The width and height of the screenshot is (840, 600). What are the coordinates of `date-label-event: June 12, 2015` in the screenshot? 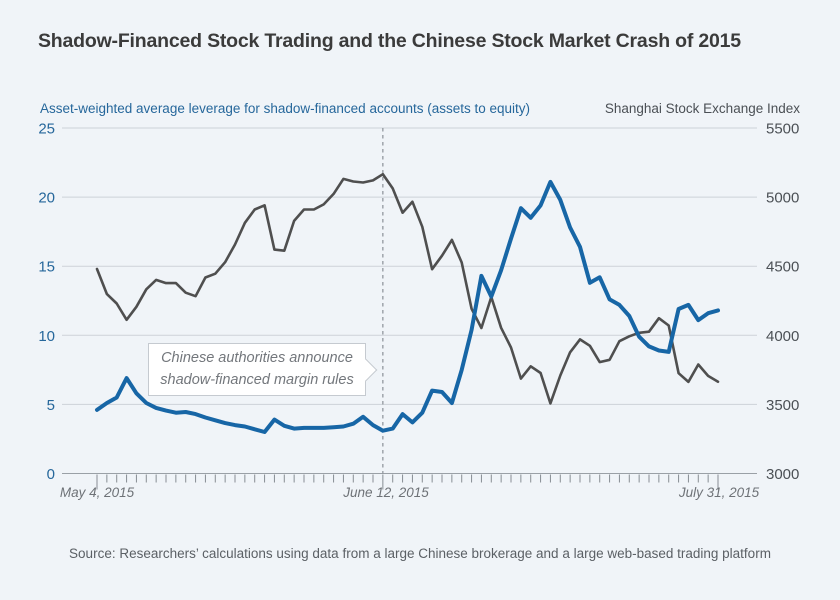 It's located at (386, 492).